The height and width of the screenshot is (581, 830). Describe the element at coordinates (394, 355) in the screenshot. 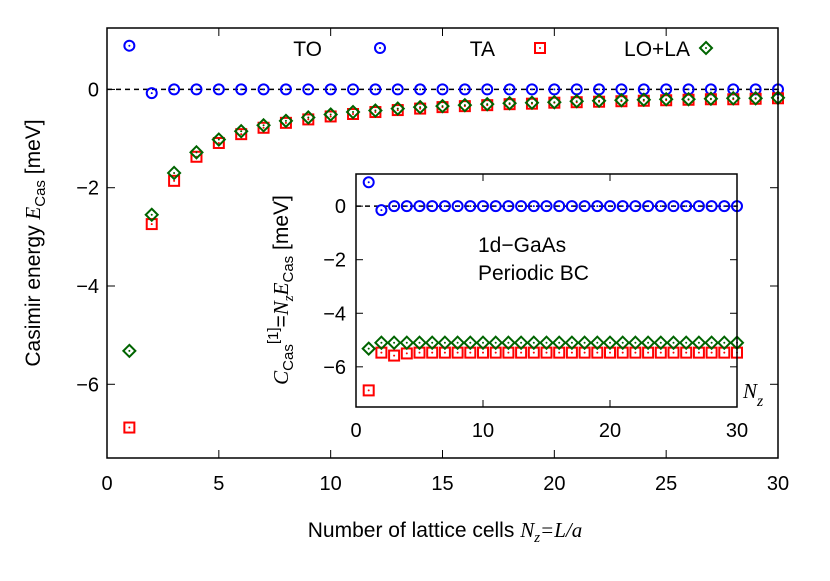

I see `inset-data-point-square` at that location.